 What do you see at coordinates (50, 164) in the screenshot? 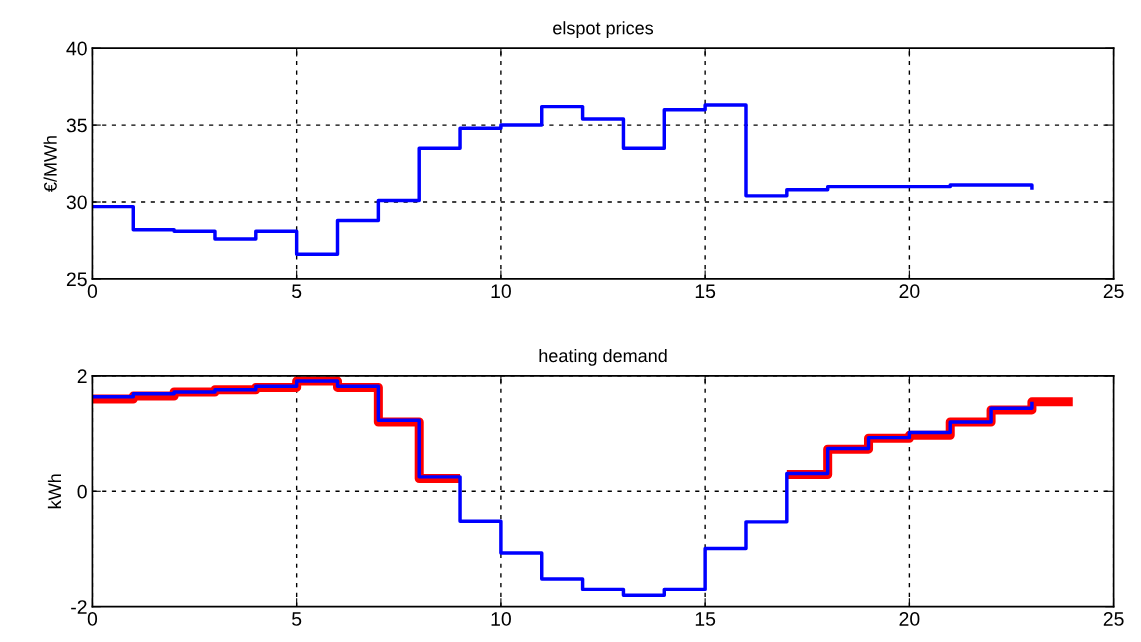
I see `y-axis-title: €/MWh` at bounding box center [50, 164].